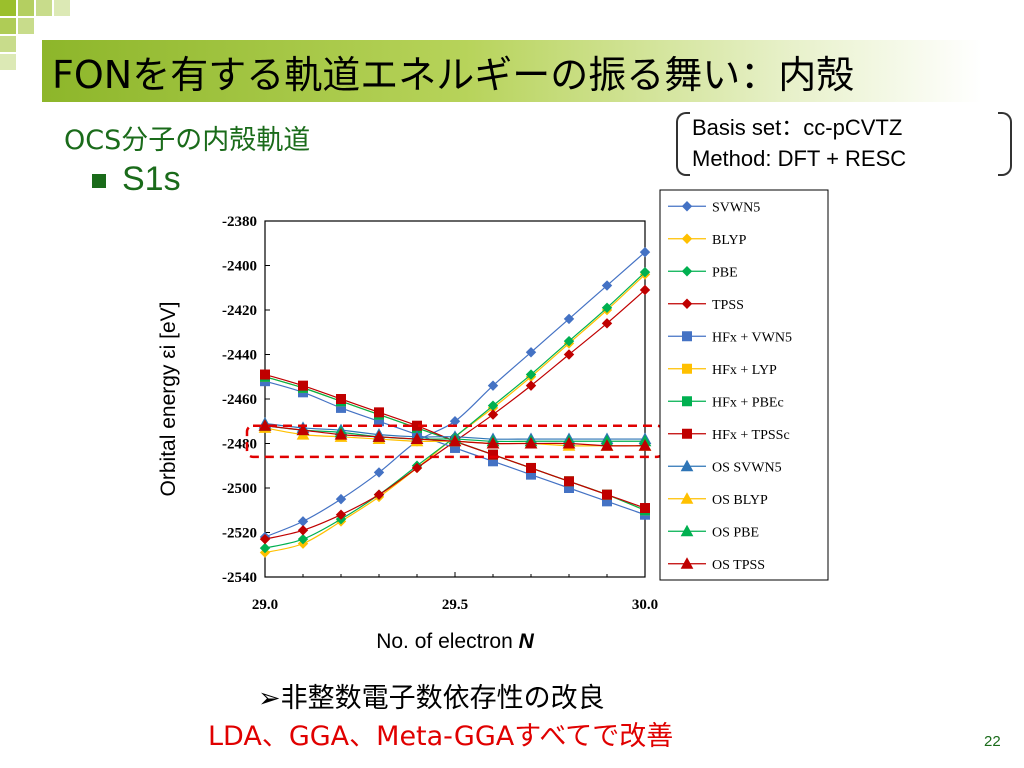 The width and height of the screenshot is (1024, 768). I want to click on legend-label: PBE, so click(725, 272).